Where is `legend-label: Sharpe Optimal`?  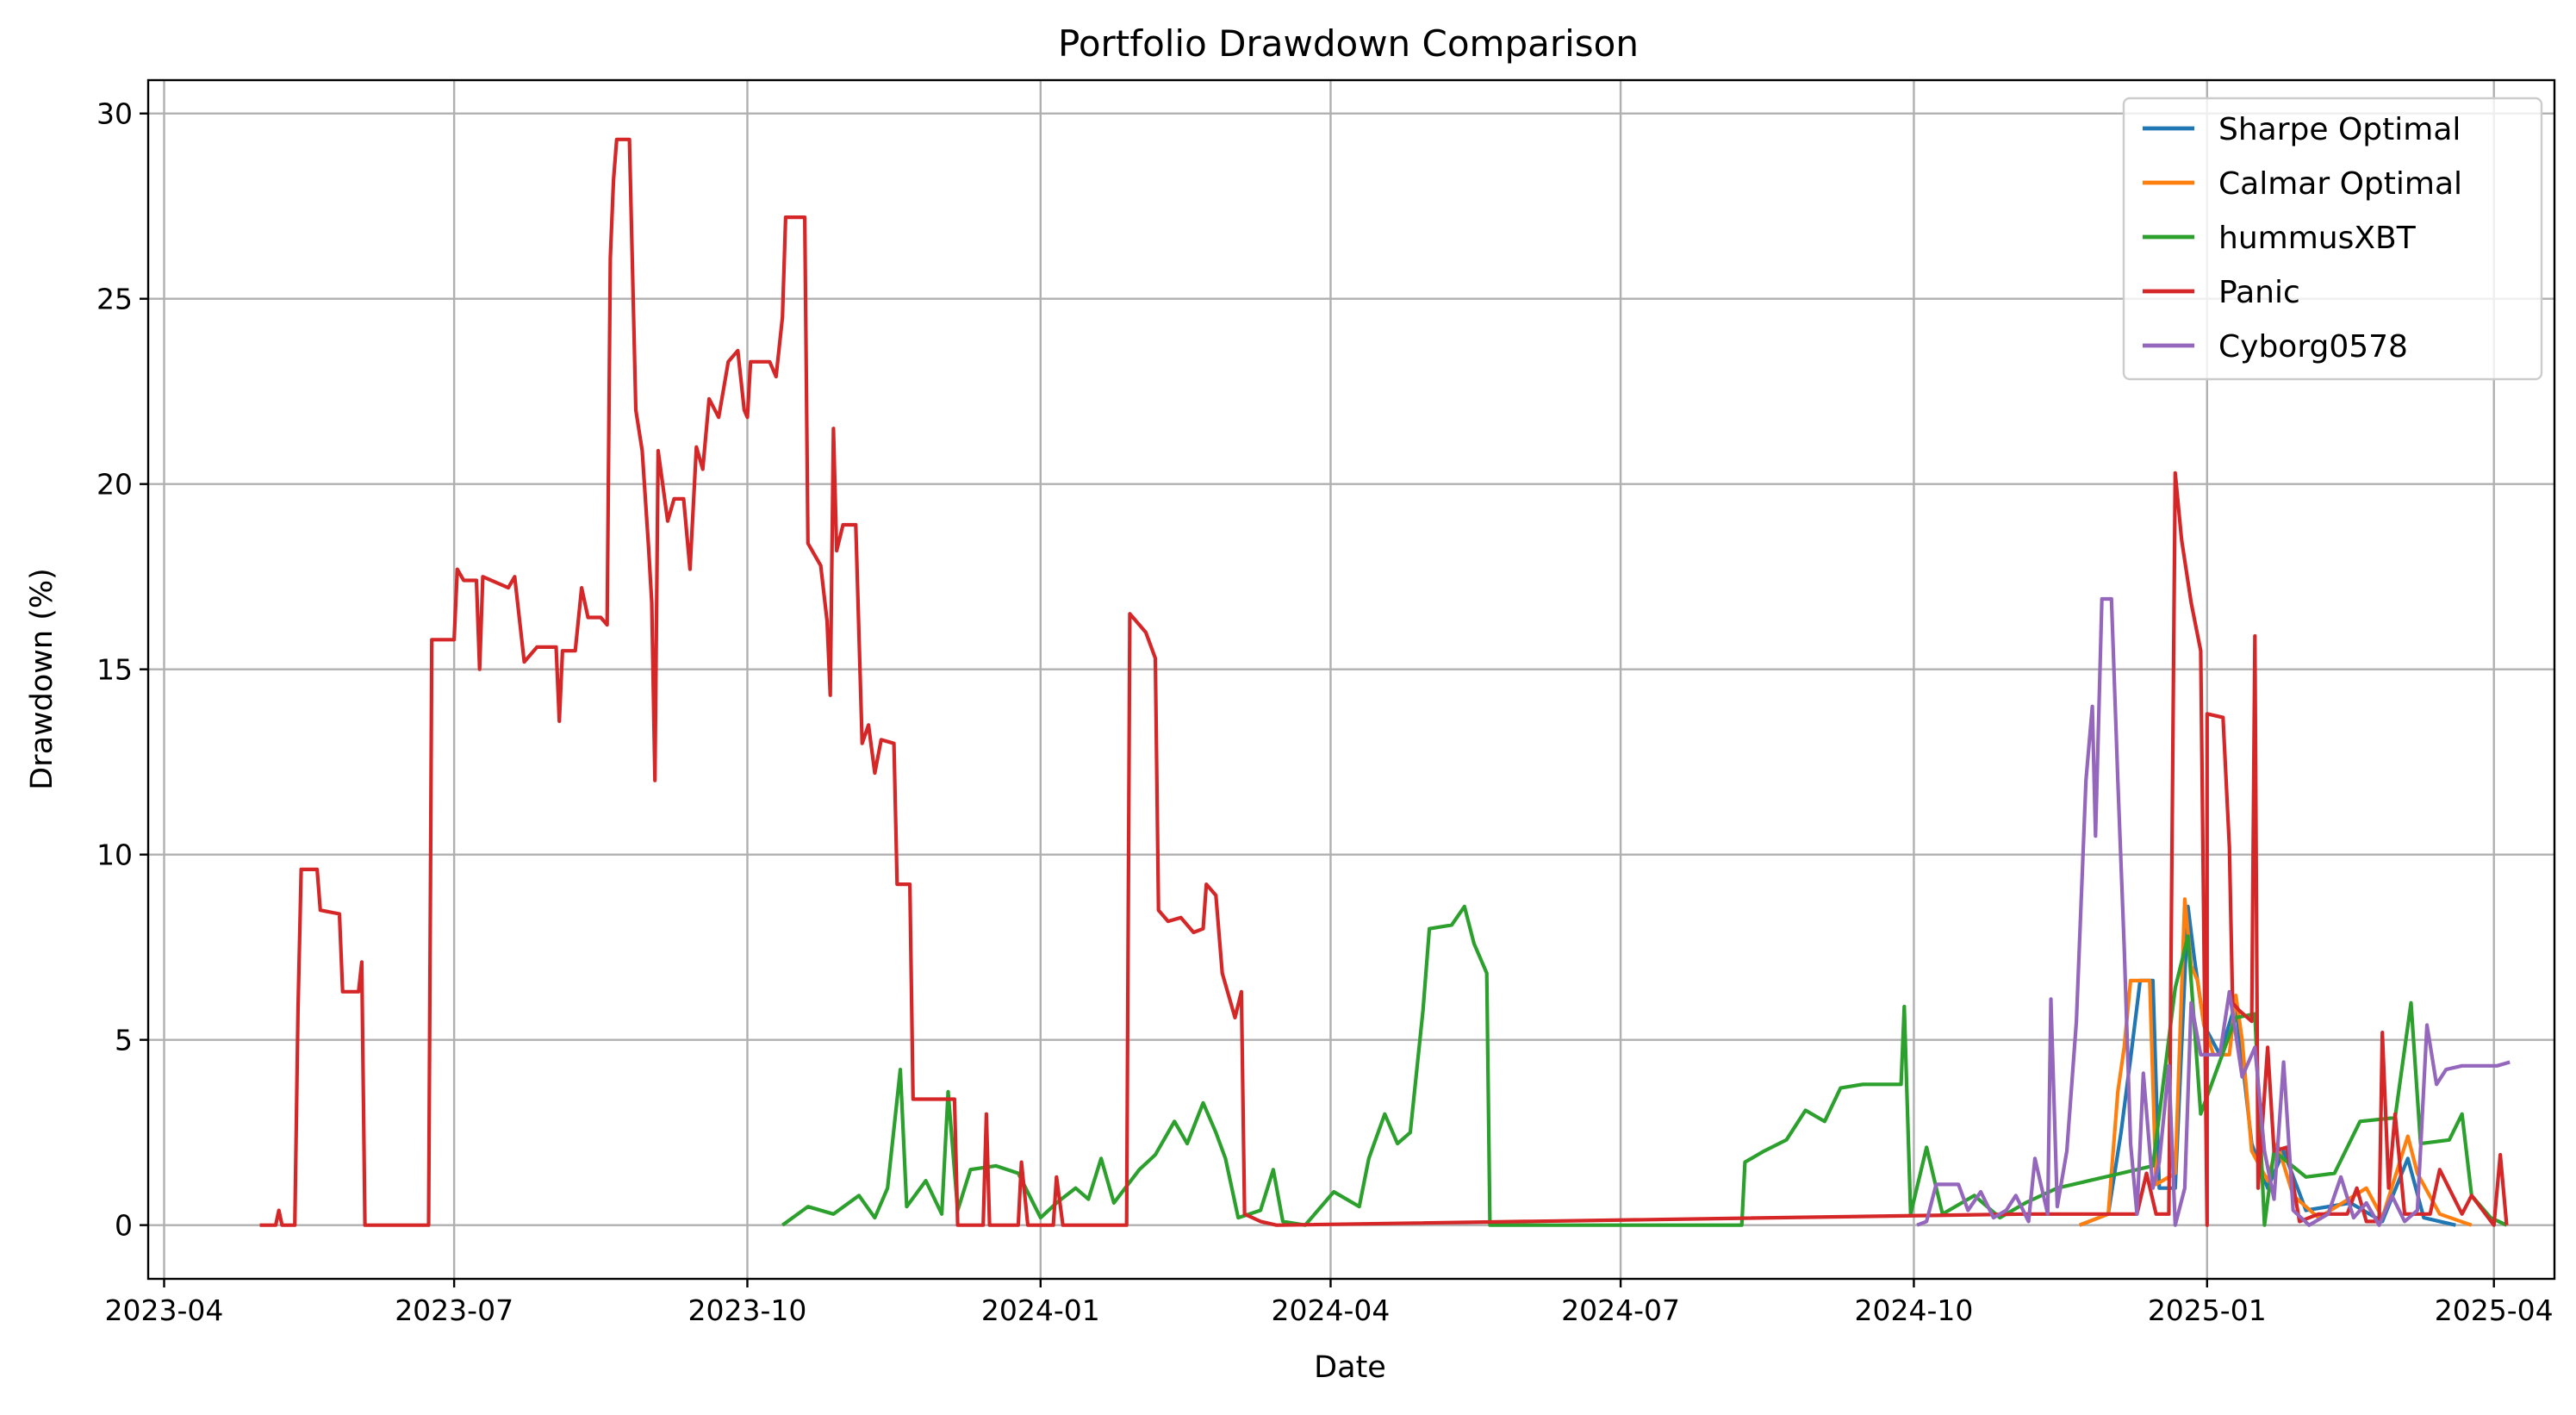
legend-label: Sharpe Optimal is located at coordinates (2340, 129).